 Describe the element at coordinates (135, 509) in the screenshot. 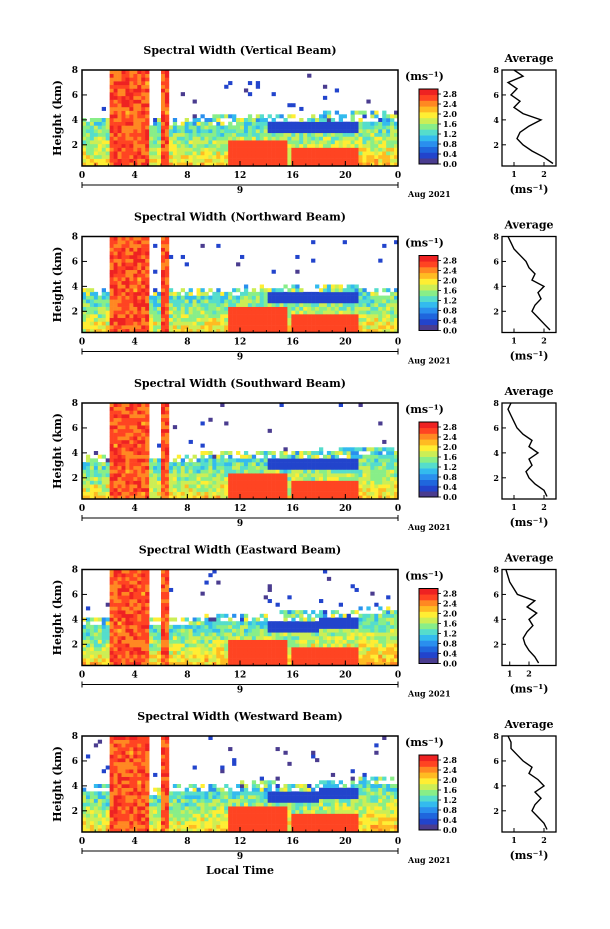

I see `x-tick-label: 4` at that location.